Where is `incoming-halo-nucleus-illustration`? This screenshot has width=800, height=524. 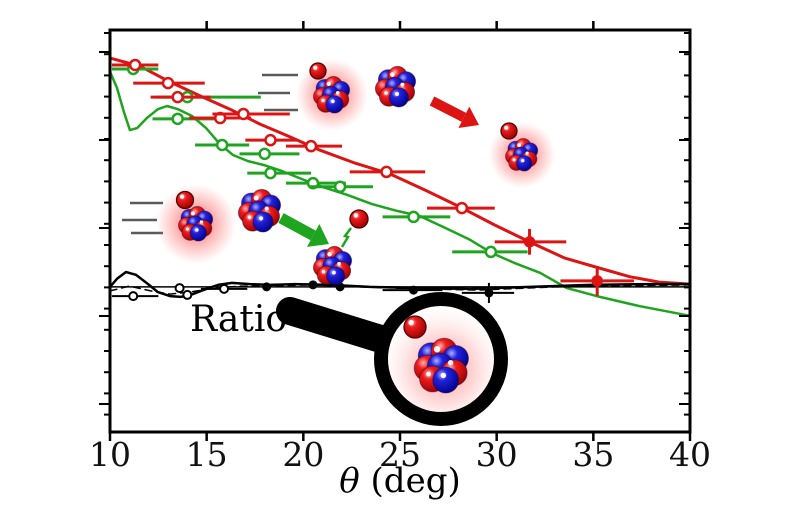
incoming-halo-nucleus-illustration is located at coordinates (202, 224).